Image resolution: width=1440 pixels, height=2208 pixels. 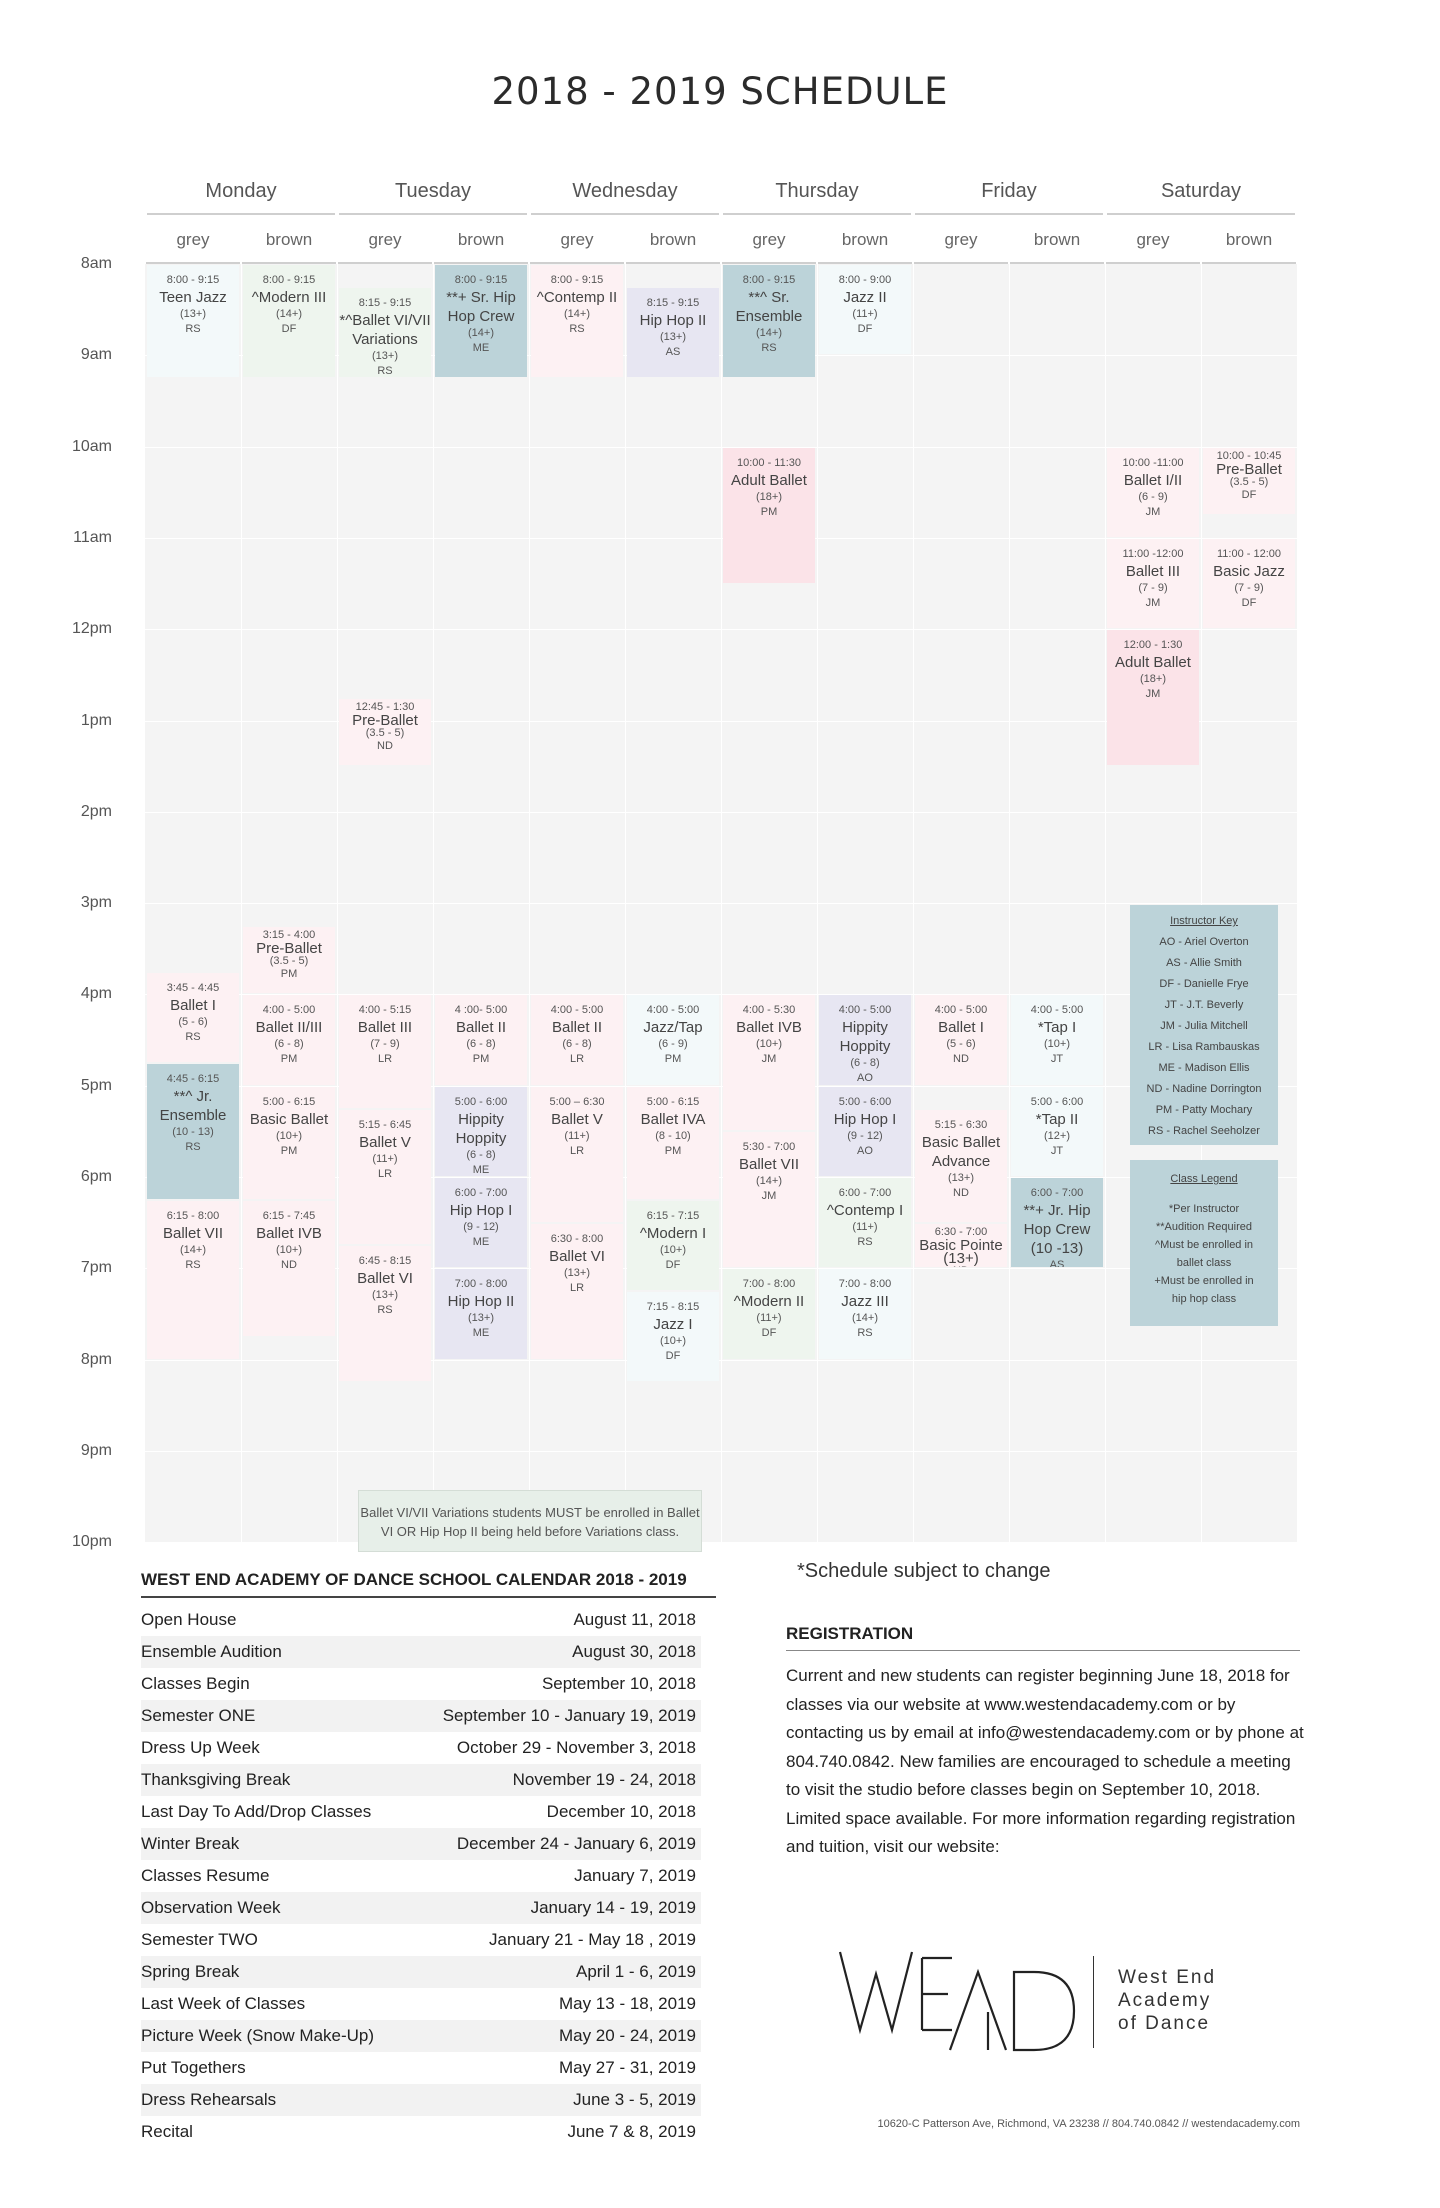 What do you see at coordinates (421, 1780) in the screenshot?
I see `calendar-row: Thanksgiving Break November 19 - 24, 2018` at bounding box center [421, 1780].